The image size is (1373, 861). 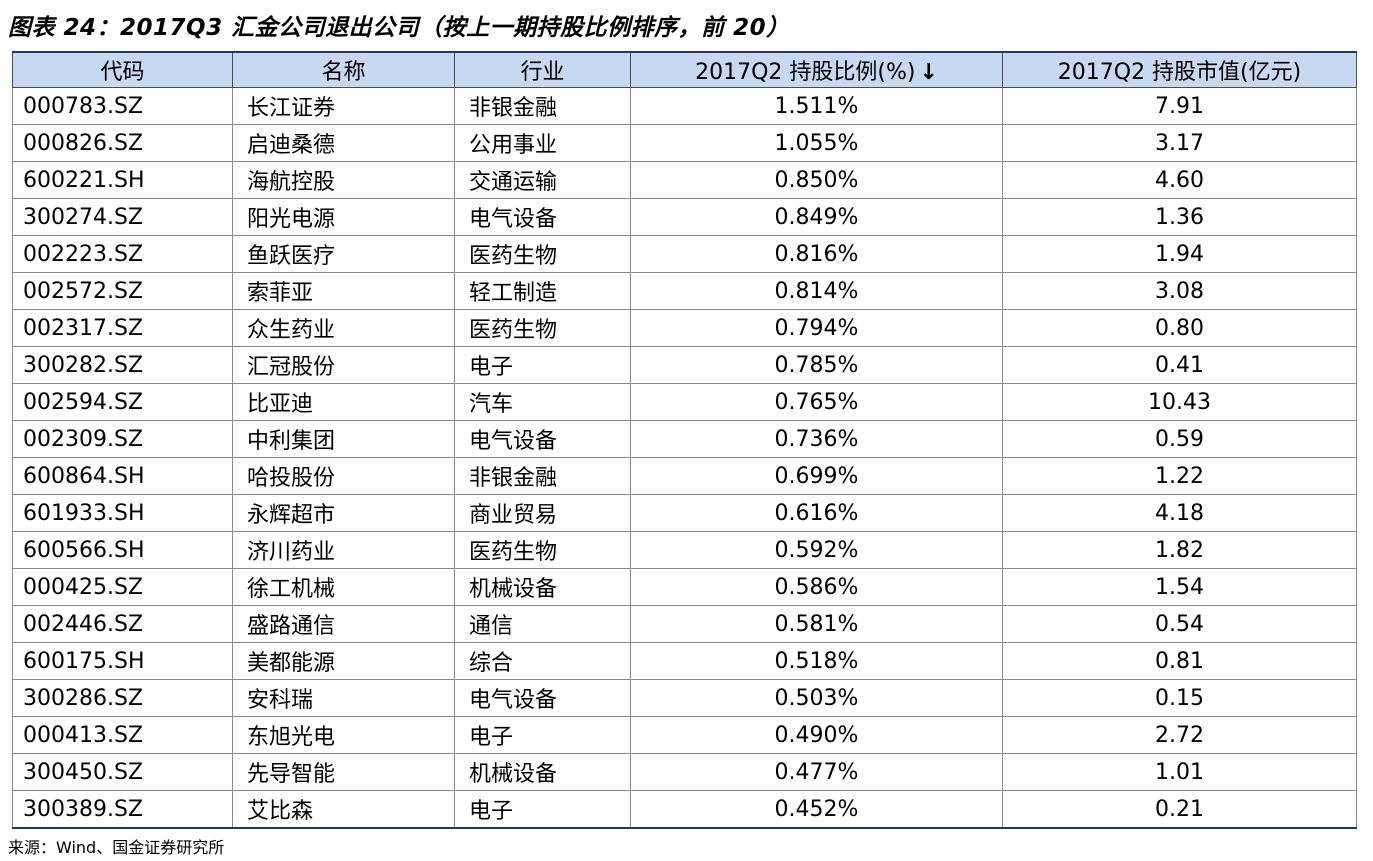 What do you see at coordinates (399, 28) in the screenshot?
I see `figure-title: 图表 24：2017Q3 汇金公司退出公司（按上一期持股比例排序，前 20）` at bounding box center [399, 28].